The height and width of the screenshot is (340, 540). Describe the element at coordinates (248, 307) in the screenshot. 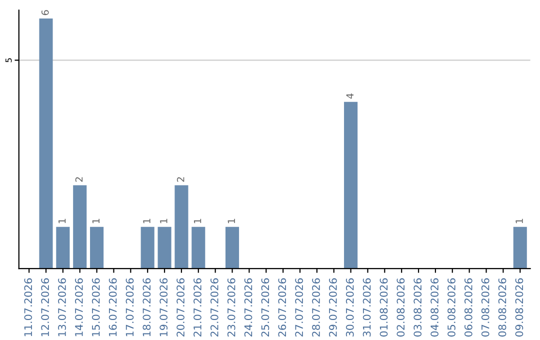

I see `x-tick-label: 24.07.2026` at that location.